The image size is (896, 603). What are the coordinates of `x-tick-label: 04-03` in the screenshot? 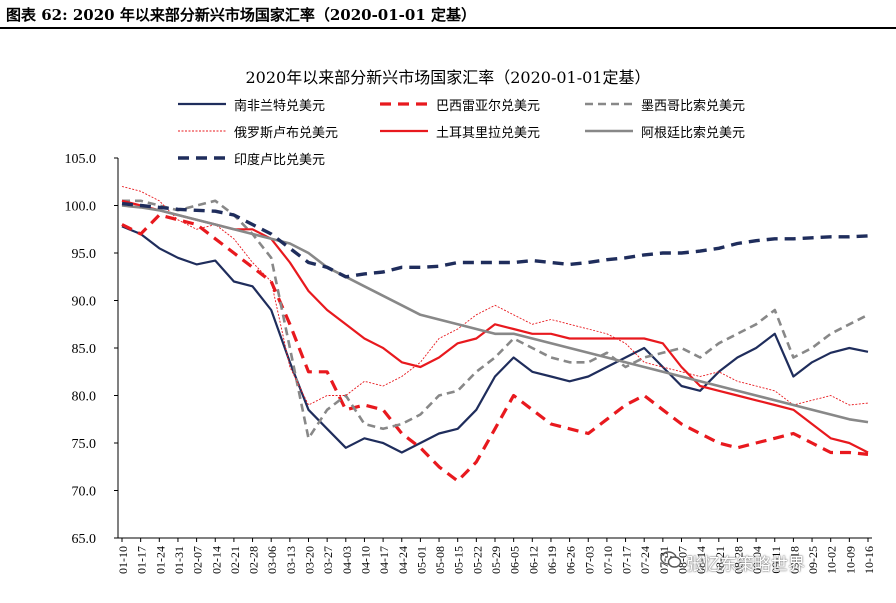 It's located at (347, 560).